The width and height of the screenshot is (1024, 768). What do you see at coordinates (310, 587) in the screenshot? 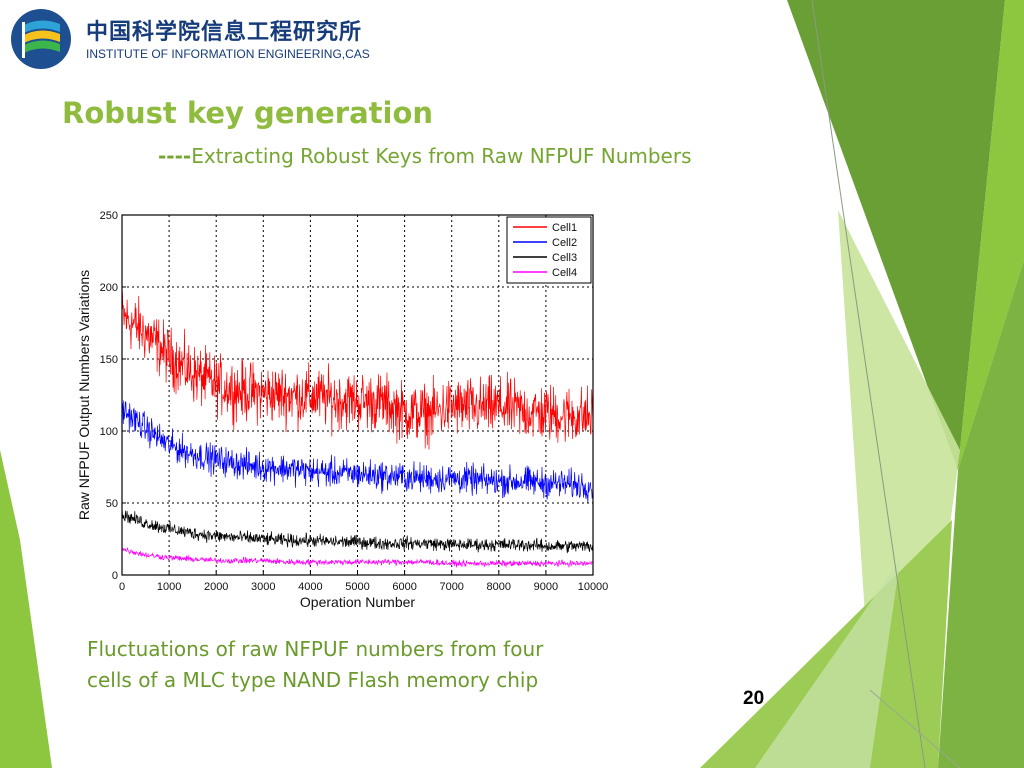
I see `x-tick-label: 4000` at bounding box center [310, 587].